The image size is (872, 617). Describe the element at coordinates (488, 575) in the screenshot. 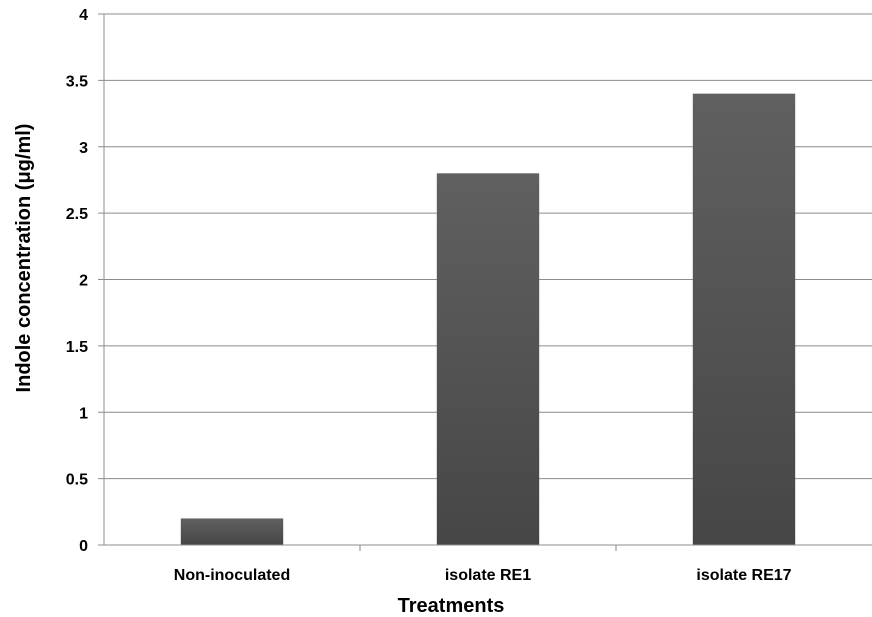

I see `x-tick-label: isolate RE1` at that location.